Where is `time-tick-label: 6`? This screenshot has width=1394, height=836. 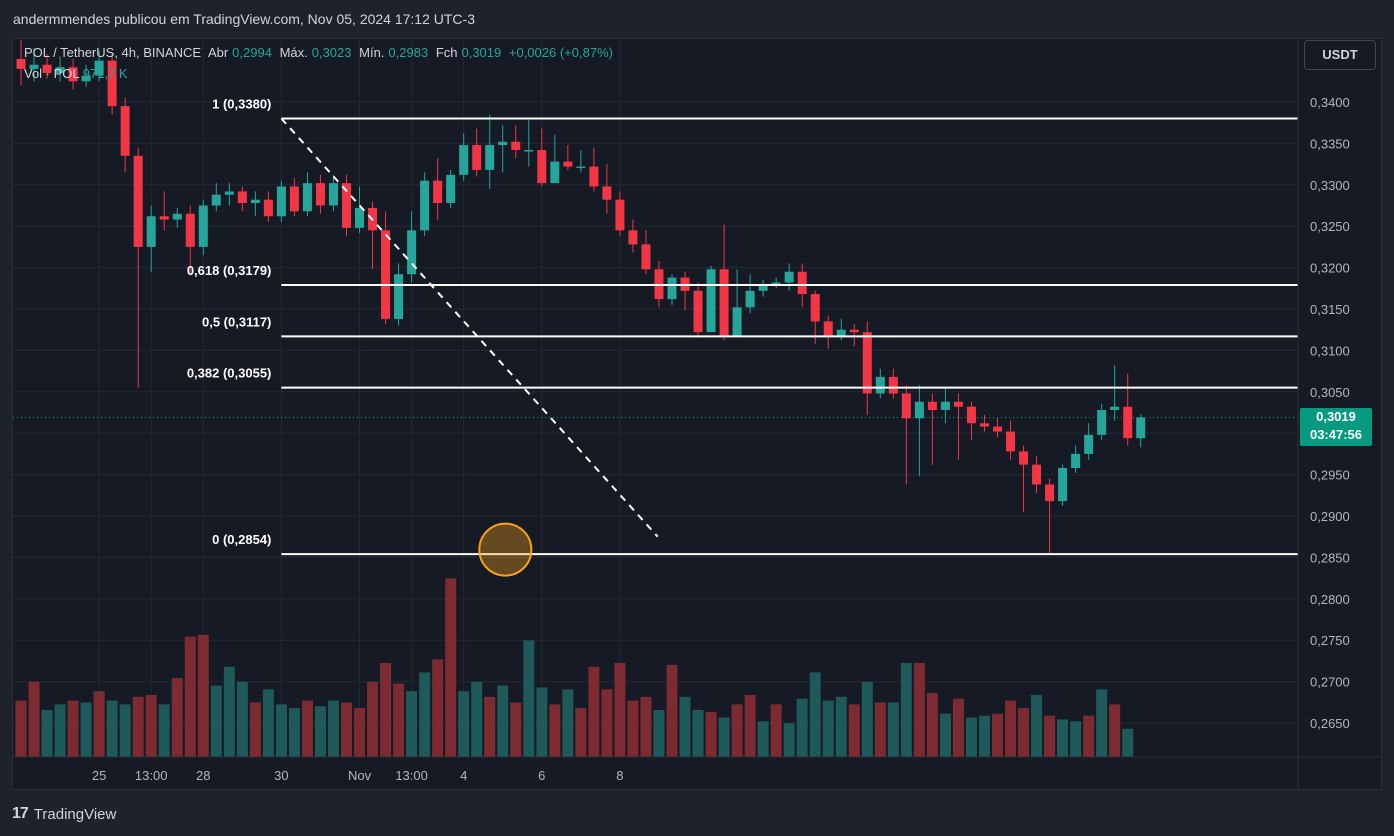 time-tick-label: 6 is located at coordinates (541, 775).